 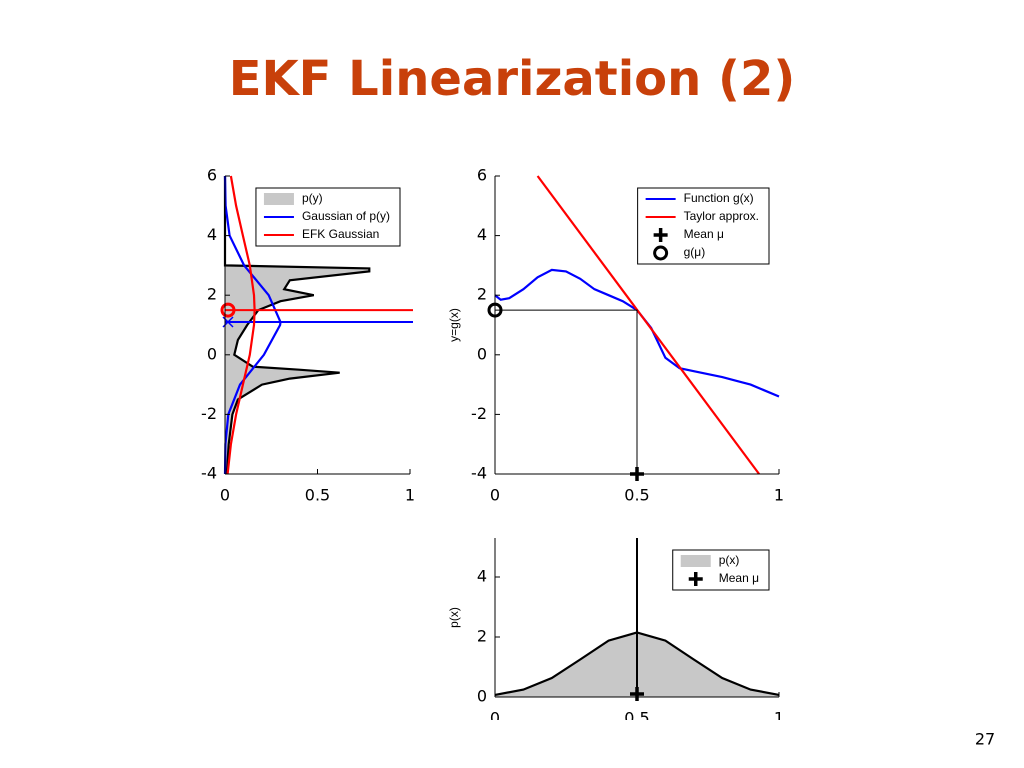 What do you see at coordinates (454, 617) in the screenshot?
I see `y-axis-label: p(x)` at bounding box center [454, 617].